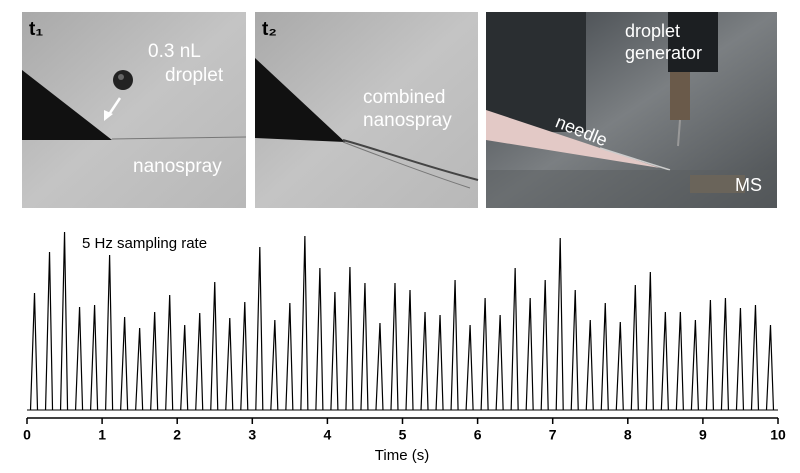 The image size is (800, 473). Describe the element at coordinates (174, 51) in the screenshot. I see `photo-label: 0.3 nL` at that location.